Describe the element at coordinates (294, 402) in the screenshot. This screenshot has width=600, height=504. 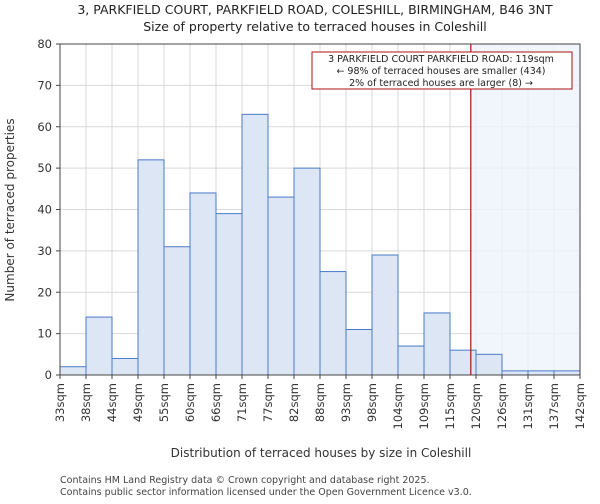
I see `x-tick-label: 82sqm` at that location.